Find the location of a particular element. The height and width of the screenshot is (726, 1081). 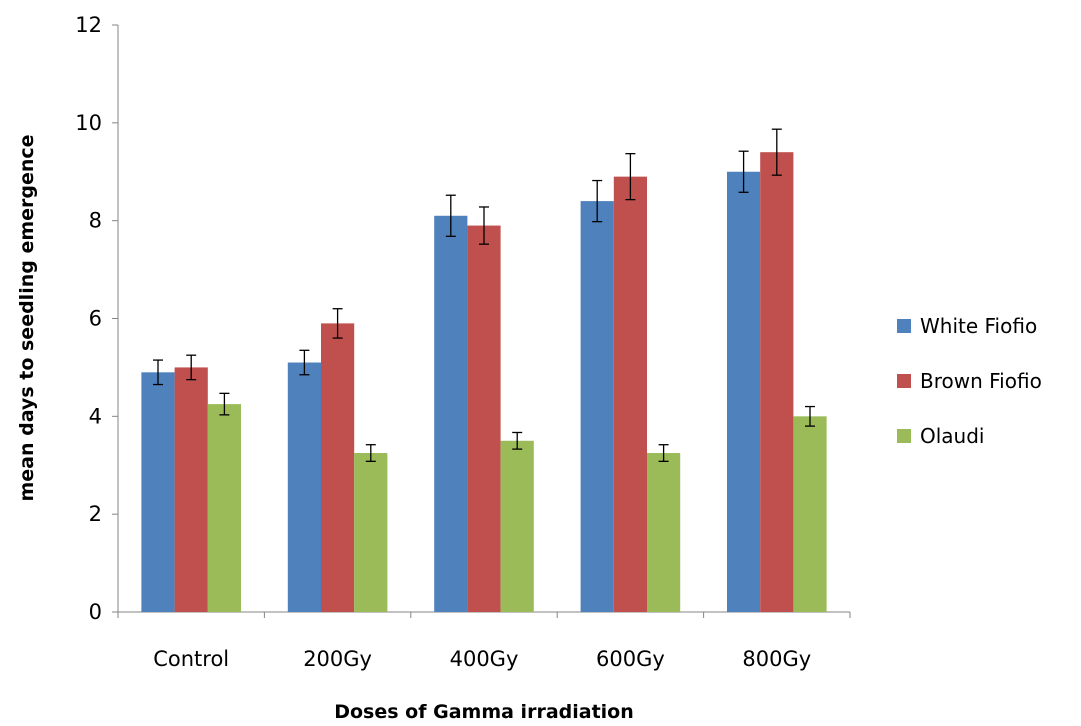

x-tick-label: 800Gy is located at coordinates (776, 659).